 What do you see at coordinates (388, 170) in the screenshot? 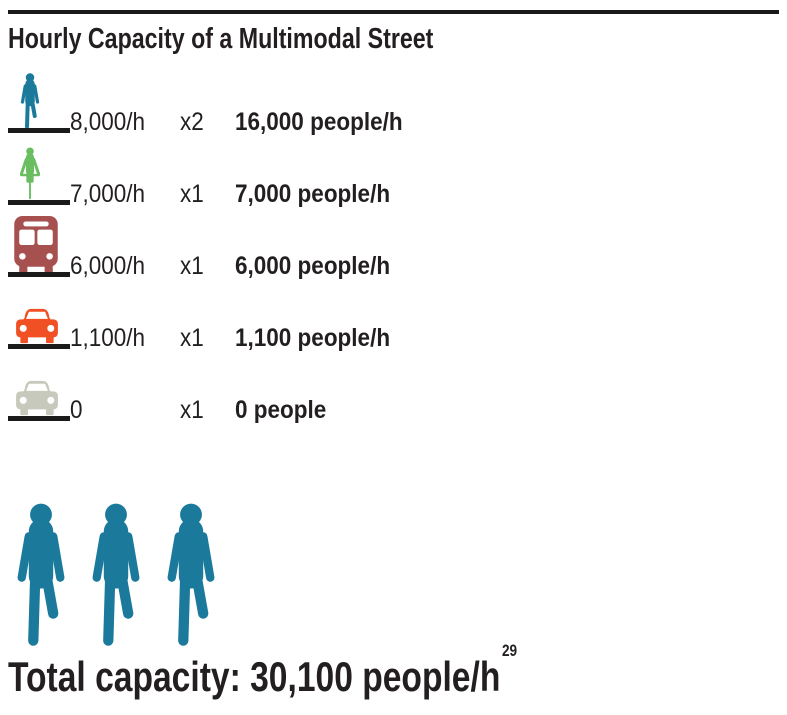
I see `capacity-row-cyclist: 7,000/h x1 7,000 people/h` at bounding box center [388, 170].